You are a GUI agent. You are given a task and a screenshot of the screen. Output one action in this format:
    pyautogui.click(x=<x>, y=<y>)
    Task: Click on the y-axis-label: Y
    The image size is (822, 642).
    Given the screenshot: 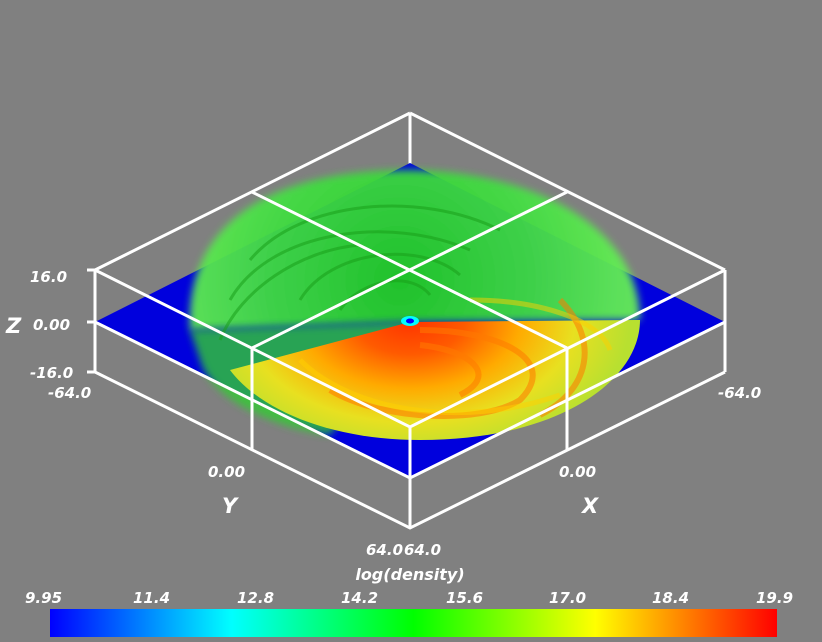 What is the action you would take?
    pyautogui.click(x=230, y=506)
    